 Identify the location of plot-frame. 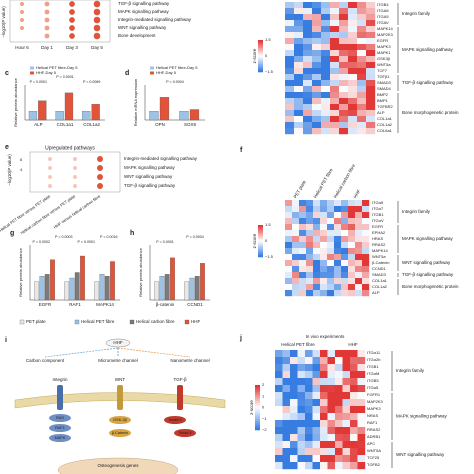
(75, 172).